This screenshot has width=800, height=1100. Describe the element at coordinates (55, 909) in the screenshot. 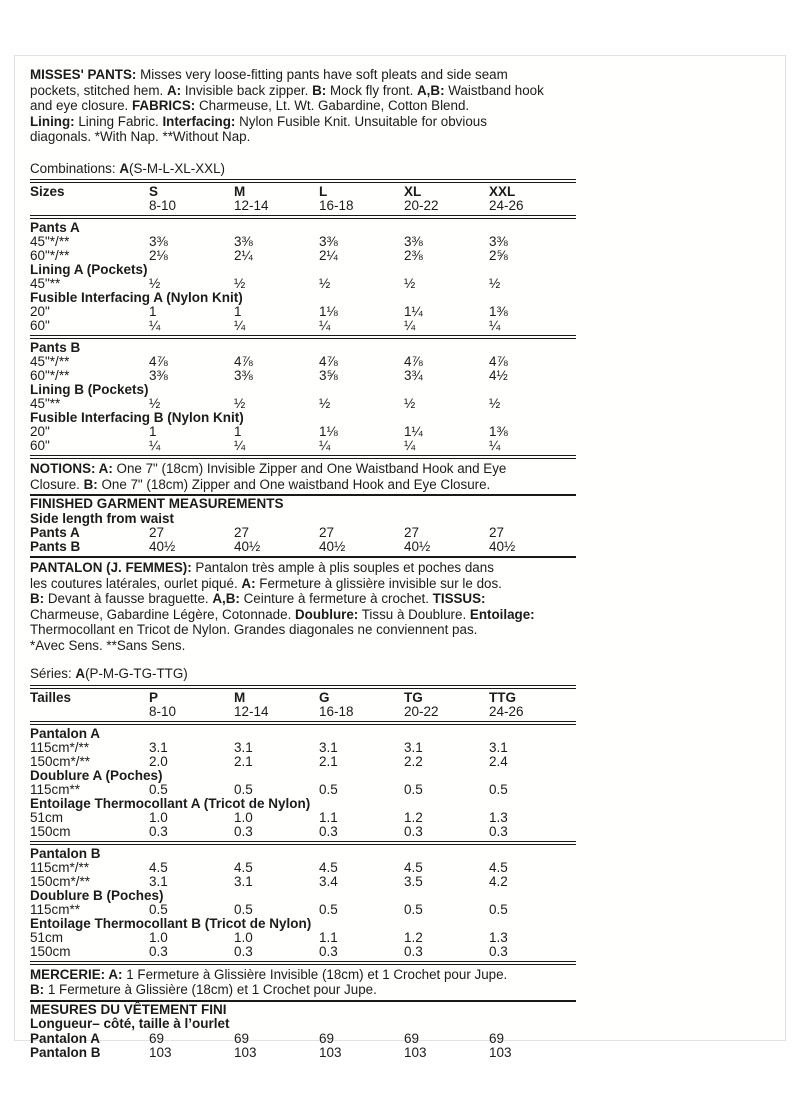

I see `row-label: 115cm**` at that location.